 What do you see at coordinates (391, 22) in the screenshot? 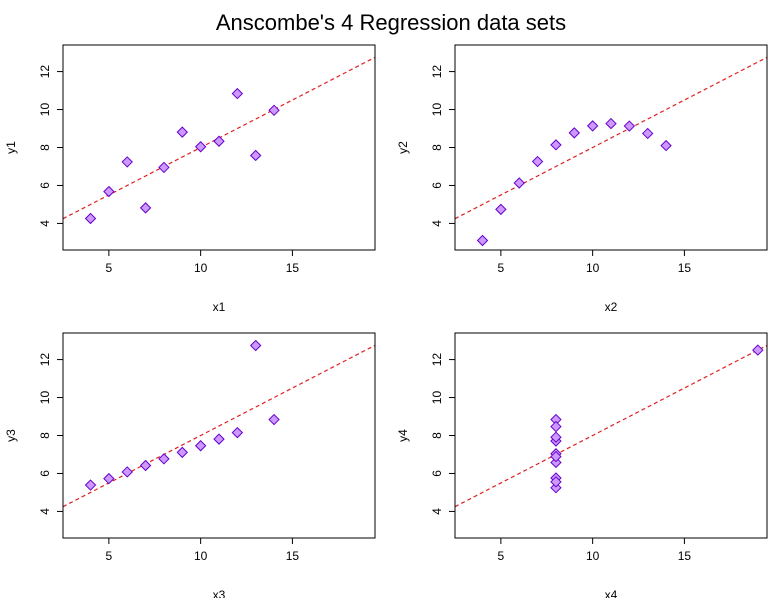
I see `figure-title: Anscombe's 4 Regression data sets` at bounding box center [391, 22].